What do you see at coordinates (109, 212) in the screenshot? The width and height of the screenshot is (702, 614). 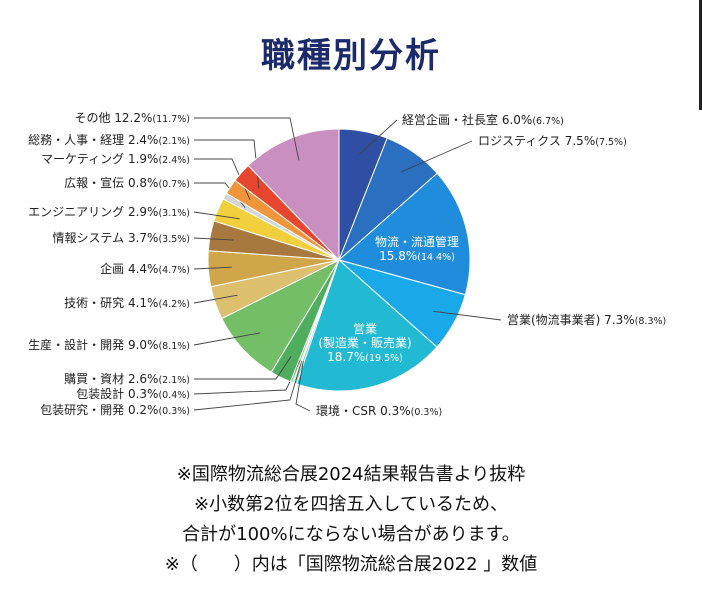 I see `slice-label: エンジニアリング 2.9%(3.1%)` at bounding box center [109, 212].